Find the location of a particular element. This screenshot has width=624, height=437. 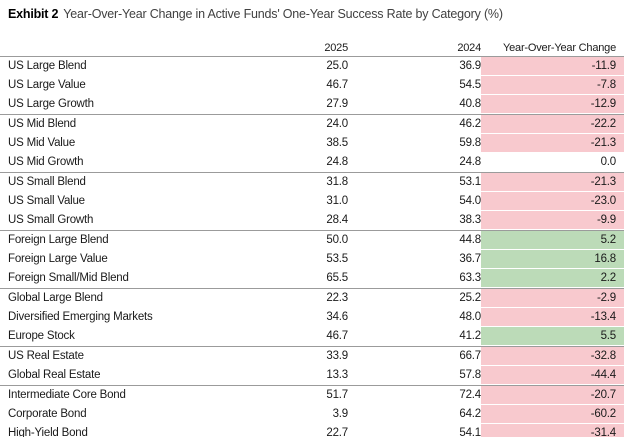

category-label: US Mid Value is located at coordinates (42, 143).